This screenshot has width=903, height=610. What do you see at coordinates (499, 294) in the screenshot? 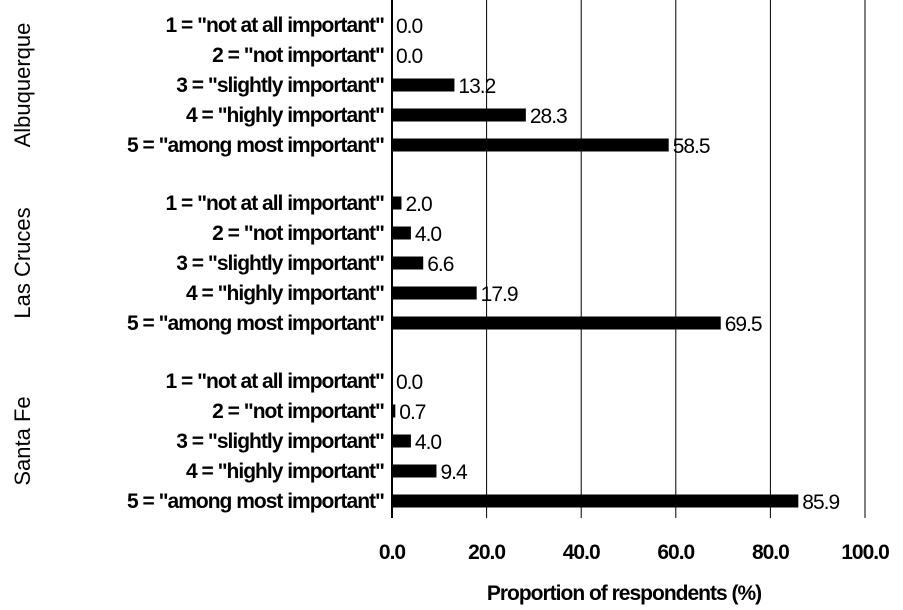
I see `data-label: 17.9` at bounding box center [499, 294].